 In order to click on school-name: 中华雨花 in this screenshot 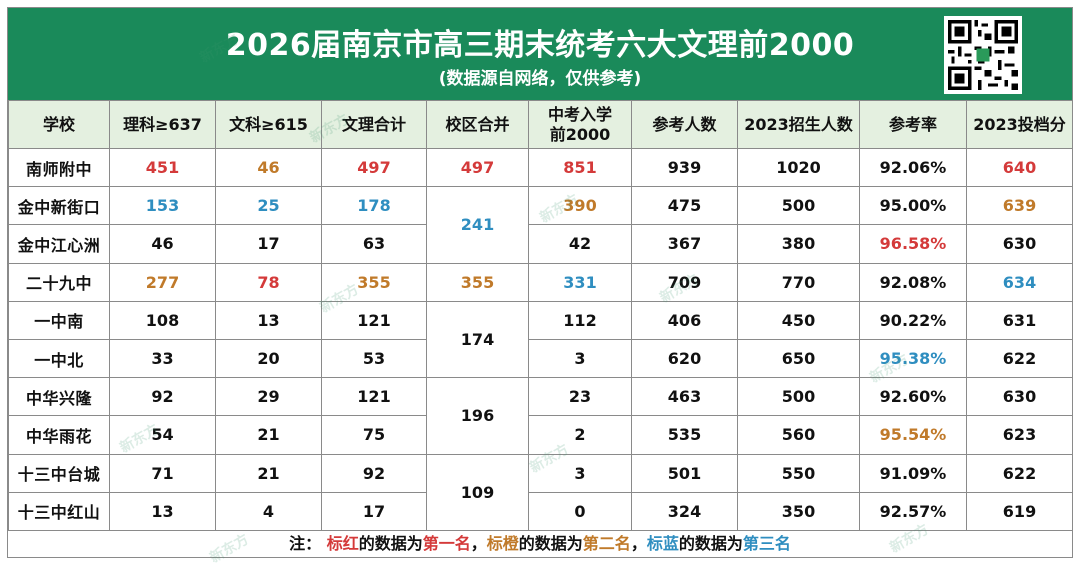, I will do `click(59, 435)`.